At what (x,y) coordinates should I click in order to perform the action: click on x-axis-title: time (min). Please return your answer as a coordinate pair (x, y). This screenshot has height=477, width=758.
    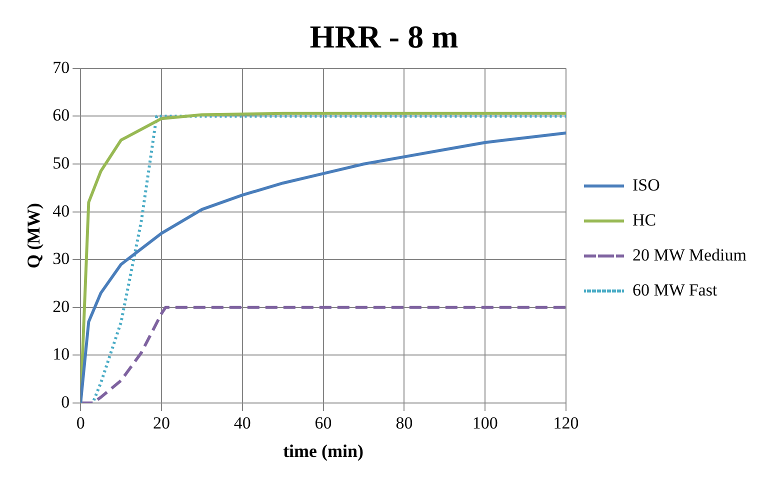
    Looking at the image, I should click on (323, 450).